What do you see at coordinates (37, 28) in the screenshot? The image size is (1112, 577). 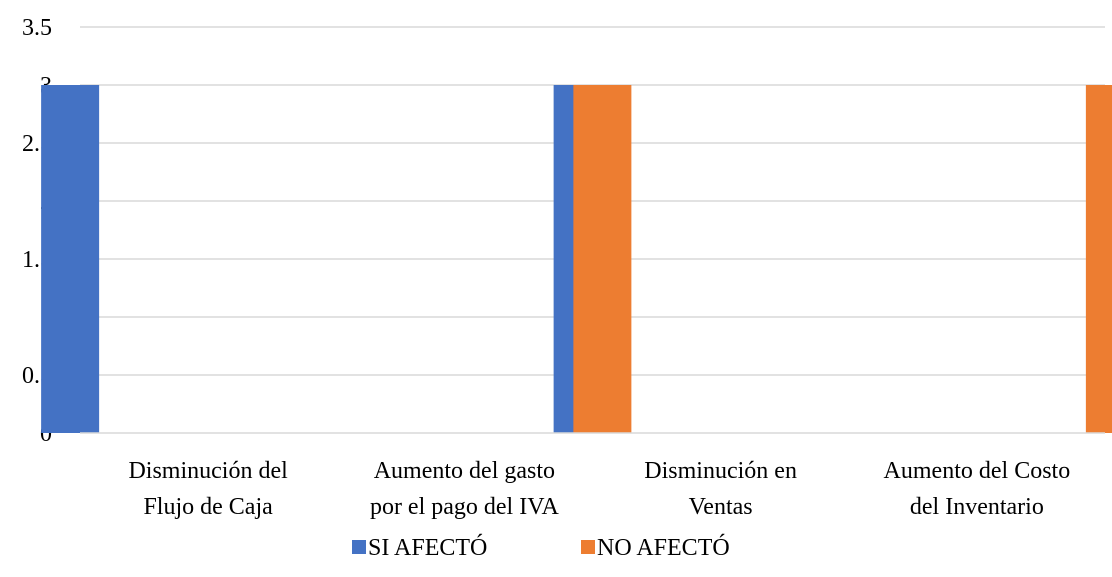 I see `y-tick-label: 3.5` at bounding box center [37, 28].